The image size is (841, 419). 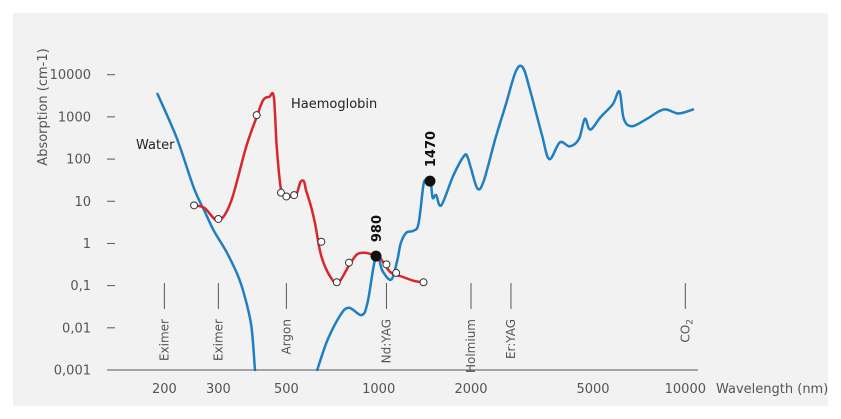 What do you see at coordinates (87, 244) in the screenshot?
I see `y-tick-label: 1` at bounding box center [87, 244].